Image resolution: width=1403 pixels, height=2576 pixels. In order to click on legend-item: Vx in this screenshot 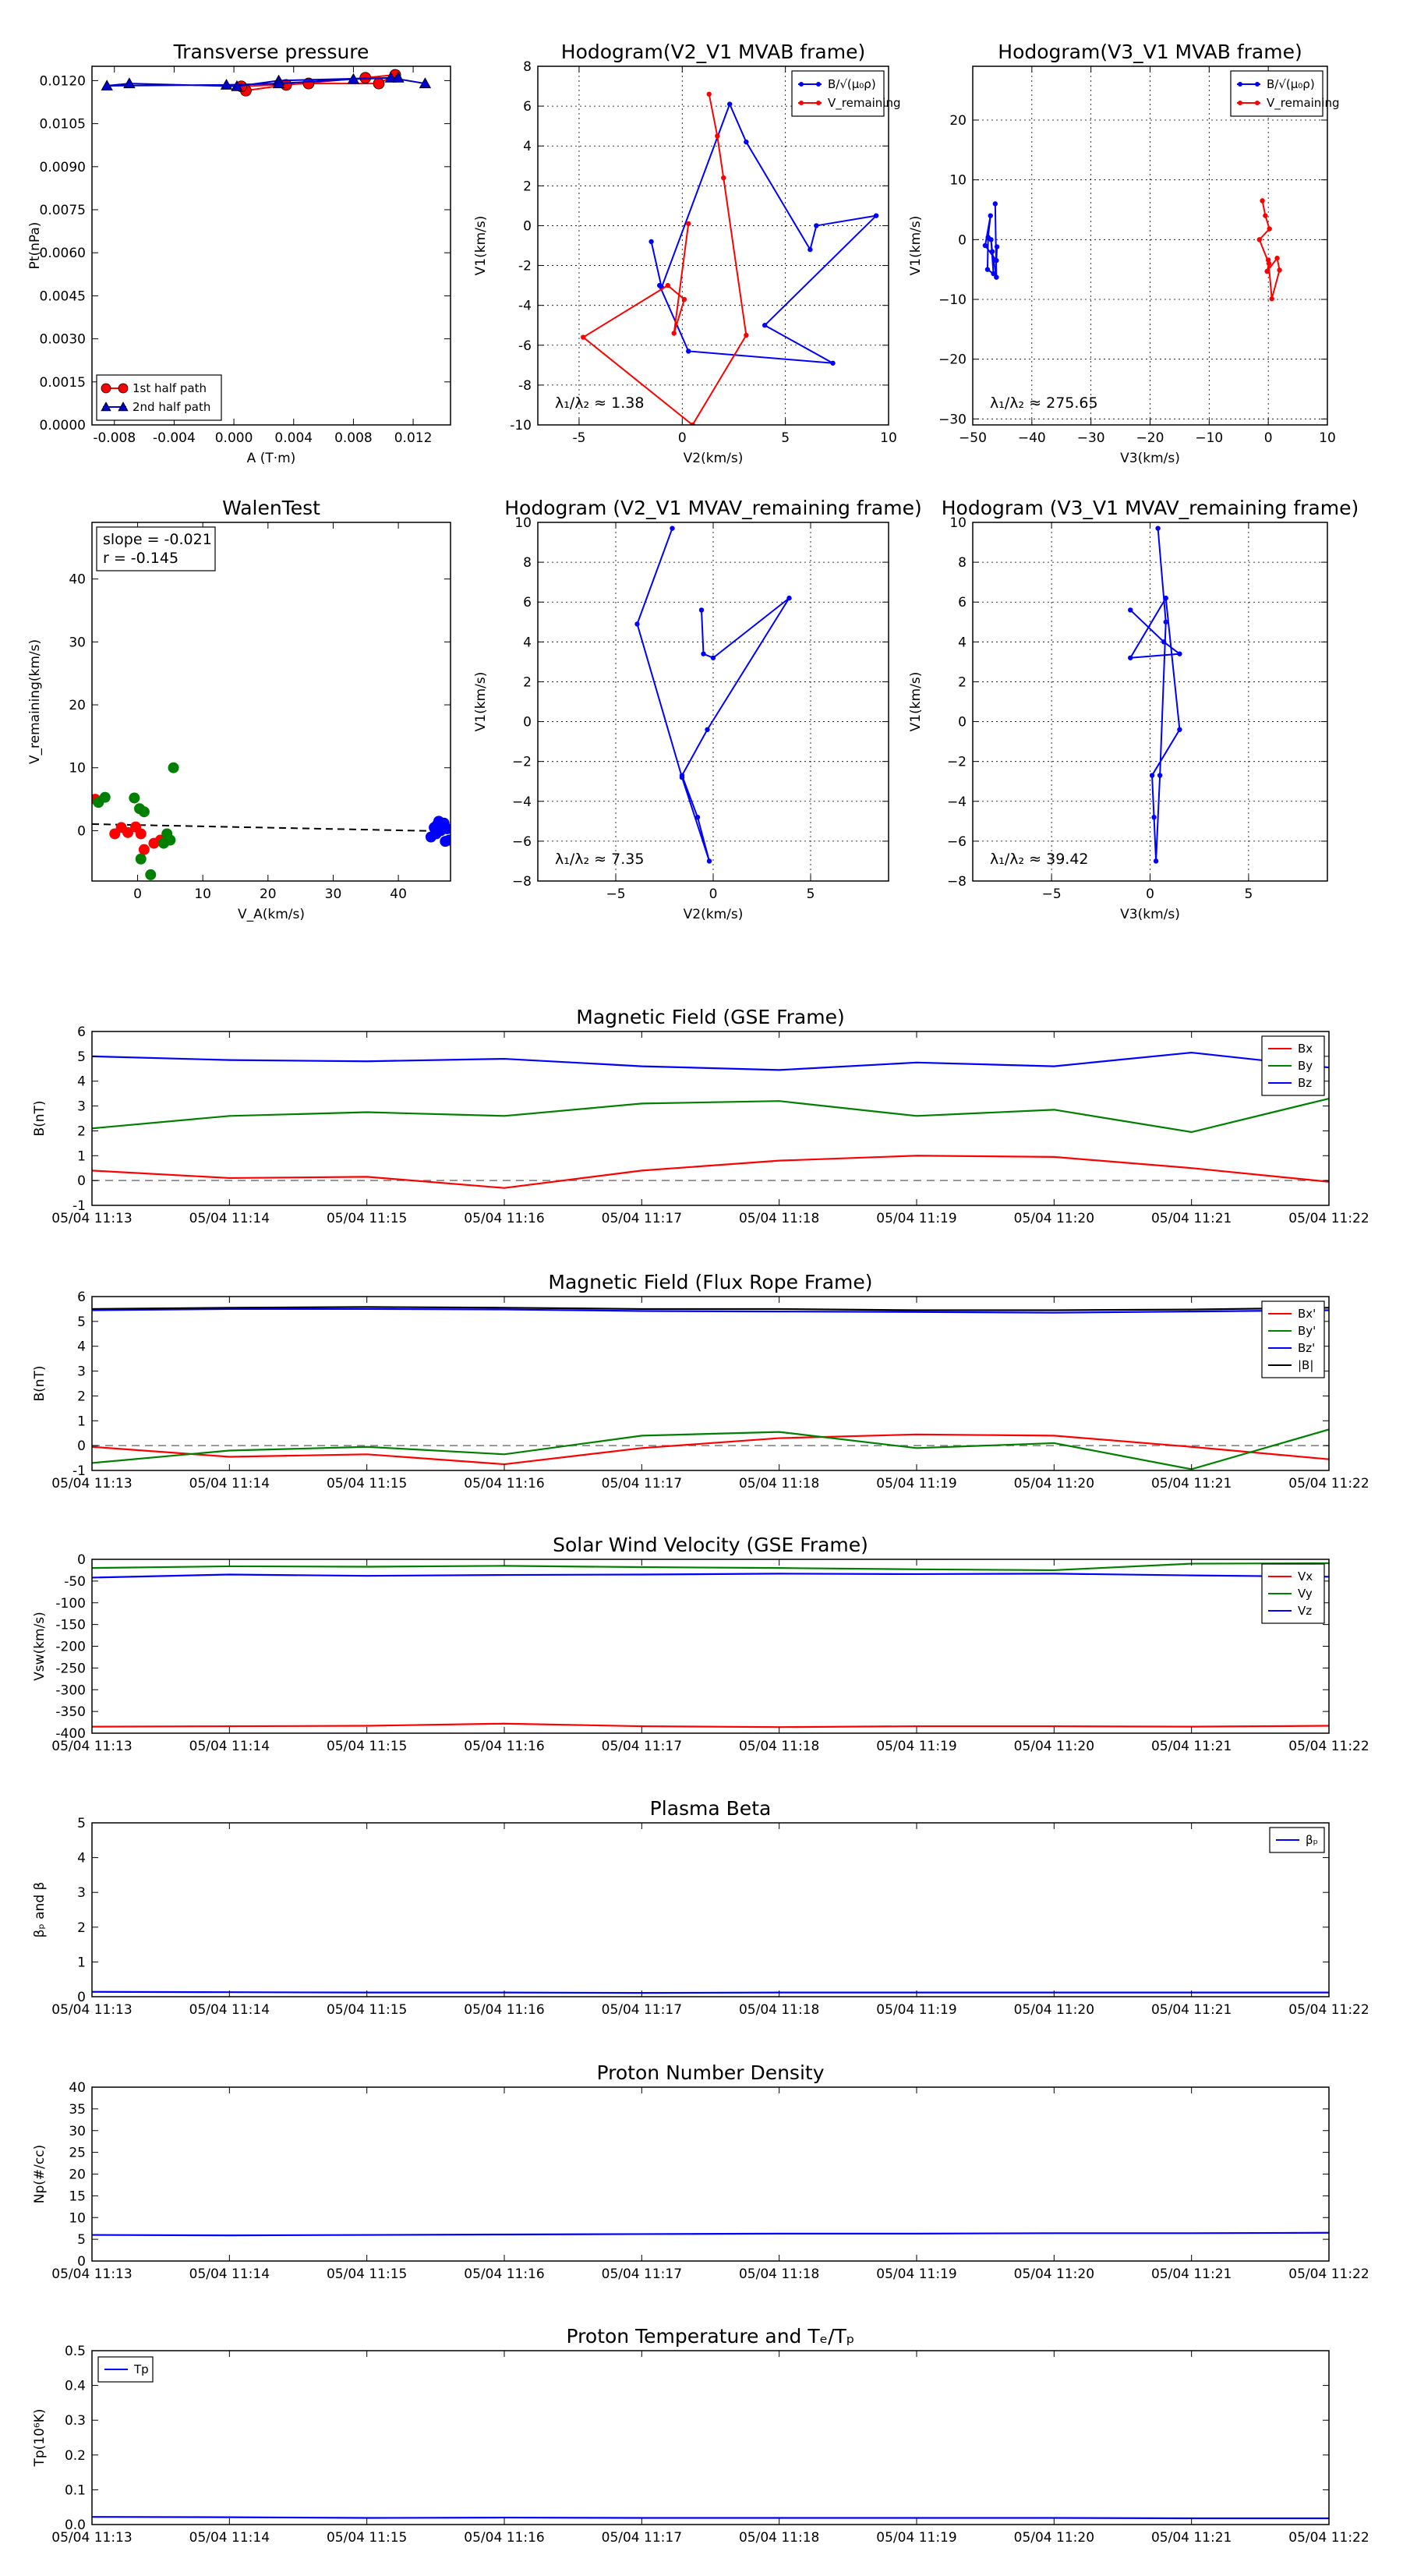, I will do `click(1290, 1576)`.